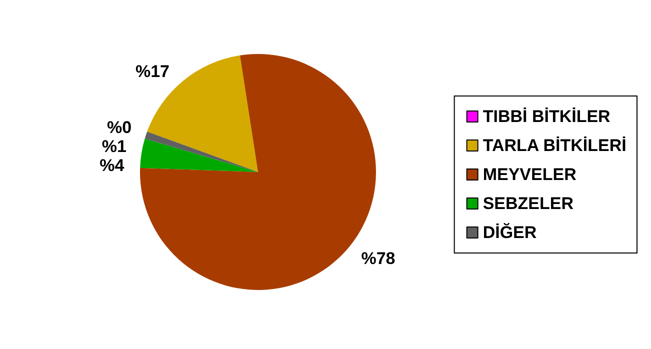 The height and width of the screenshot is (349, 651). Describe the element at coordinates (546, 116) in the screenshot. I see `legend-label: TIBBİ BİTKİLER` at that location.